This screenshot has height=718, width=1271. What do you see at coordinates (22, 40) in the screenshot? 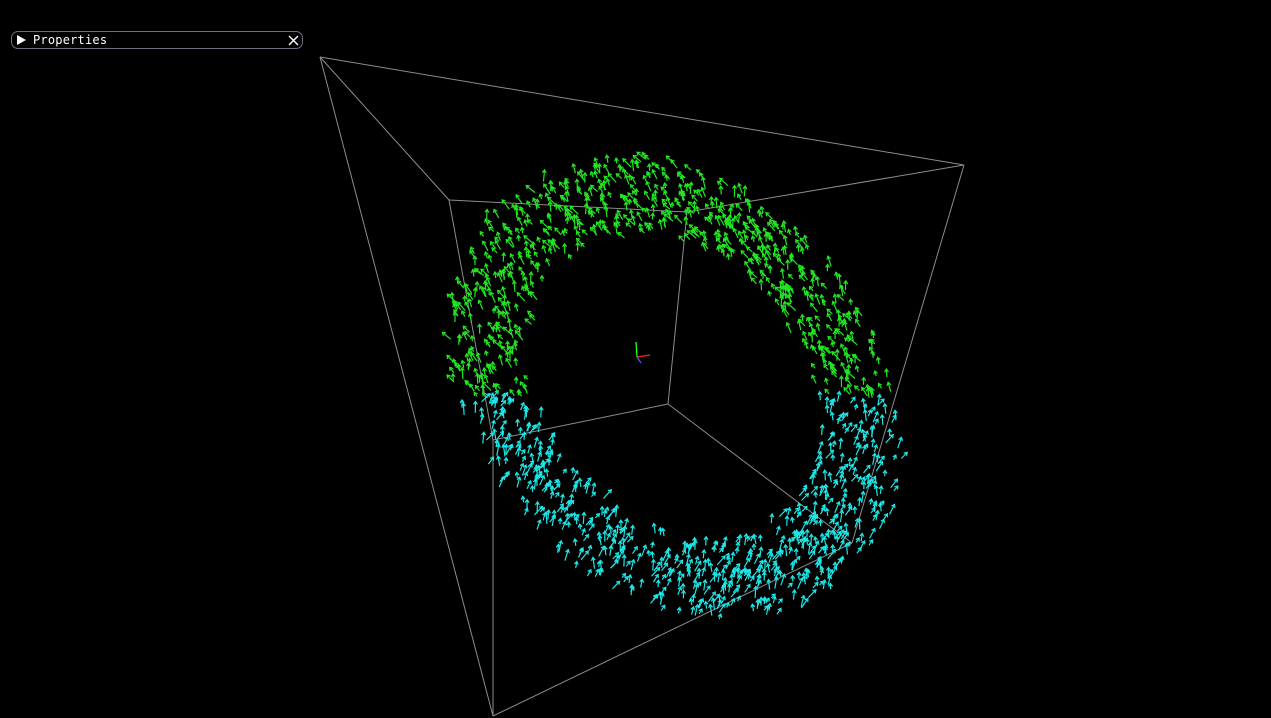
I see `triangle-right-icon` at bounding box center [22, 40].